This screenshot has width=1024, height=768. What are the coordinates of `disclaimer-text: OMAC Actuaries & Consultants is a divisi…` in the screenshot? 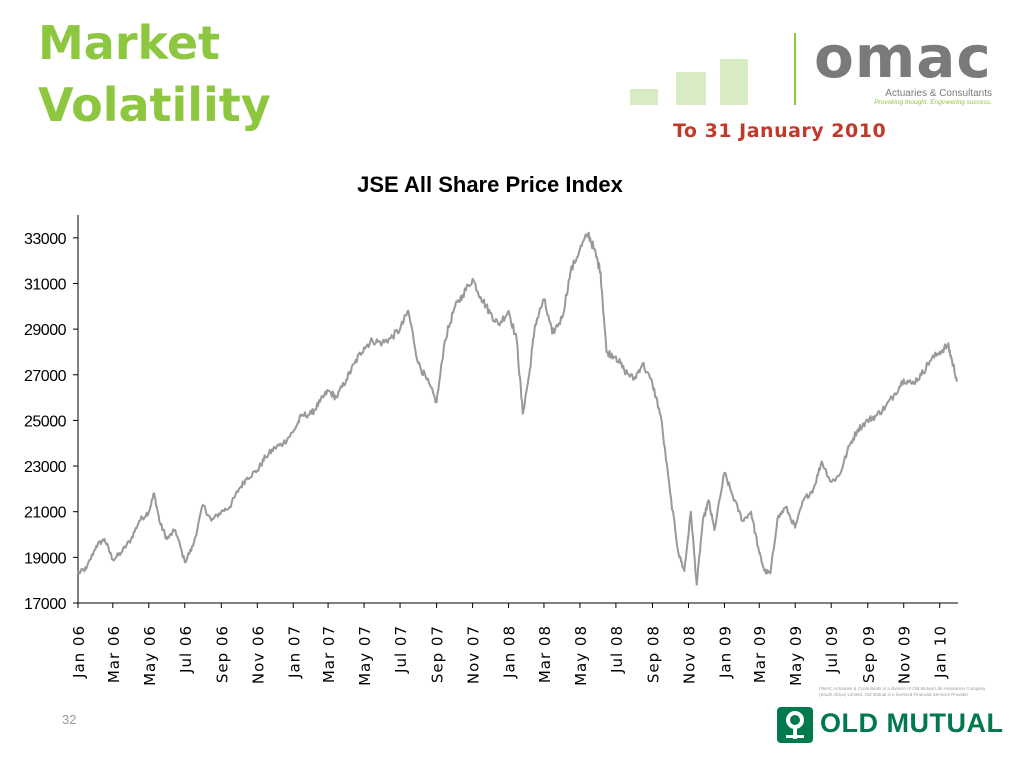 It's located at (902, 691).